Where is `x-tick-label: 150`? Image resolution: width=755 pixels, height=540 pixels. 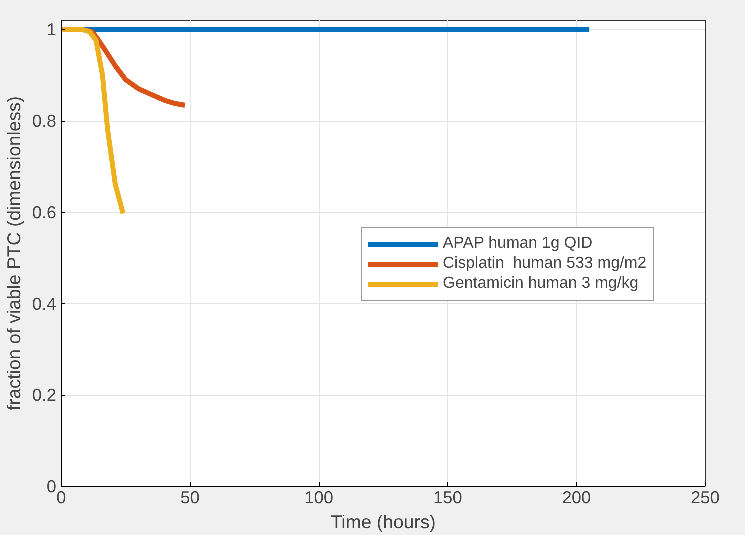
x-tick-label: 150 is located at coordinates (447, 498).